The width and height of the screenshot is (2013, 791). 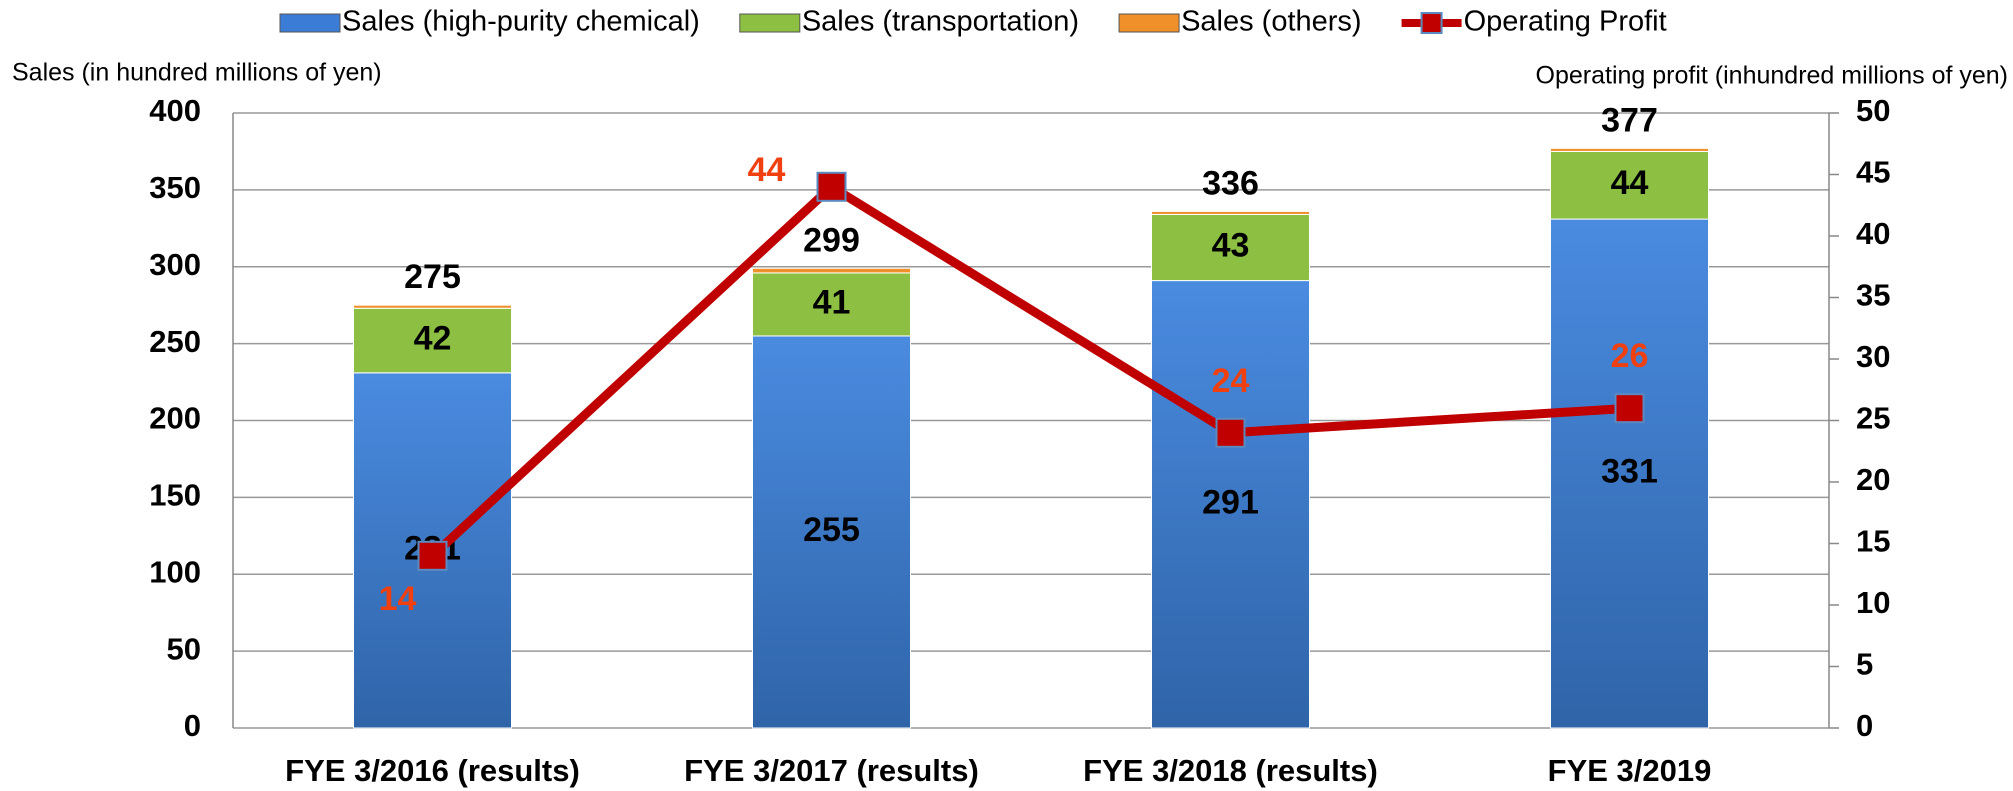 I want to click on data-label: 43, so click(x=1231, y=246).